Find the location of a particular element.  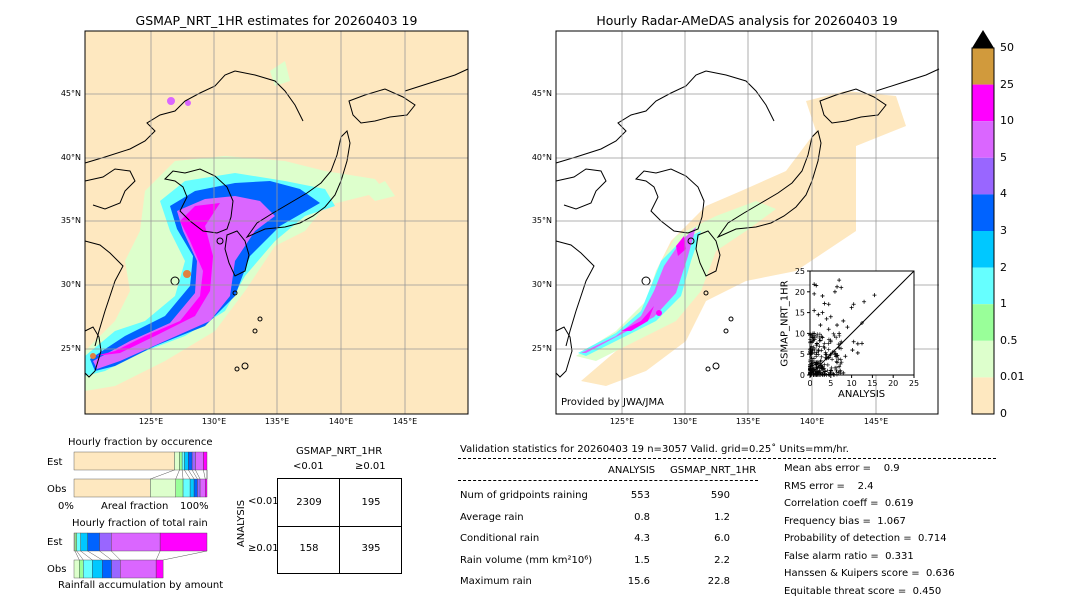

lon-label: 145°E is located at coordinates (405, 421).